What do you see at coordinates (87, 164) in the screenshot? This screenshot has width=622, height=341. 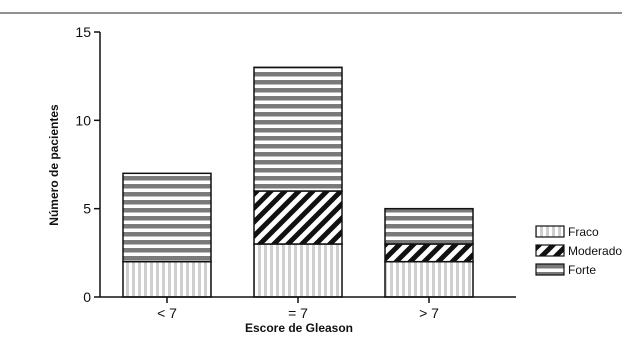 I see `y-axis-ticks: 0 5 10 15` at bounding box center [87, 164].